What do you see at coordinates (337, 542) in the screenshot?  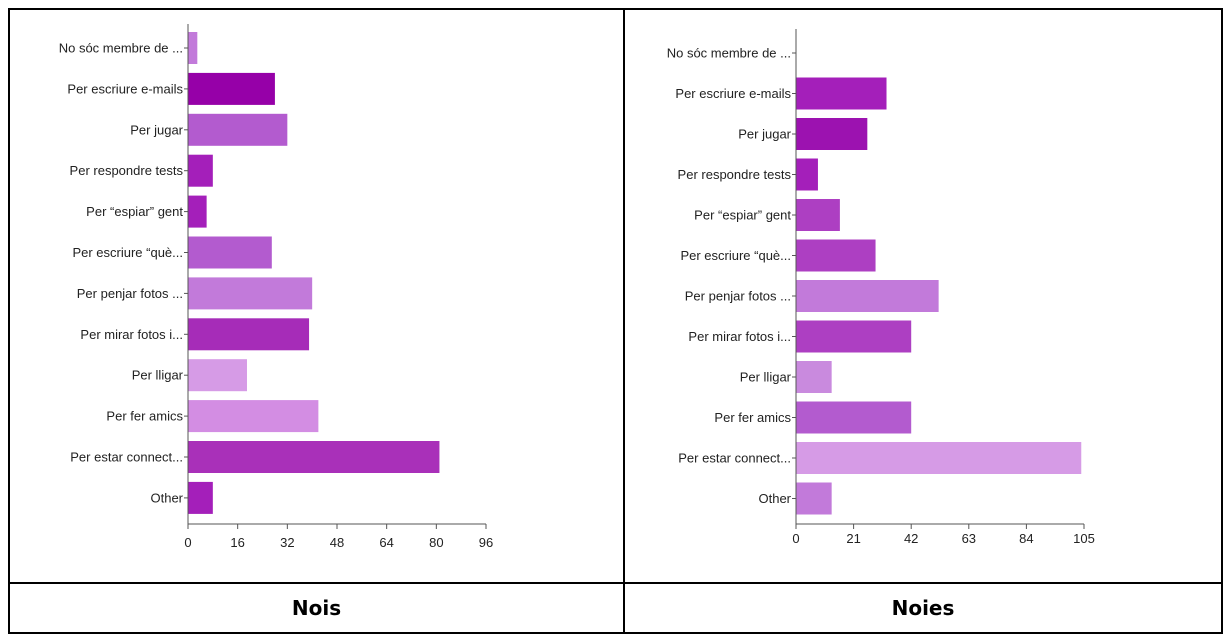 I see `x-tick-label-nois: 48` at bounding box center [337, 542].